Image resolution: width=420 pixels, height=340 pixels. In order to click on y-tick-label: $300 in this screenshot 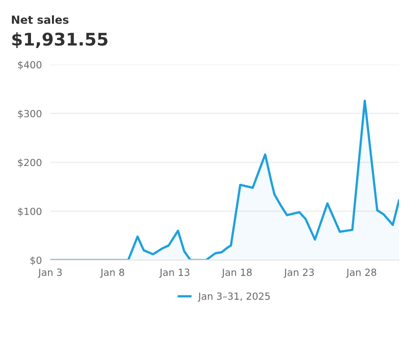, I will do `click(30, 114)`.